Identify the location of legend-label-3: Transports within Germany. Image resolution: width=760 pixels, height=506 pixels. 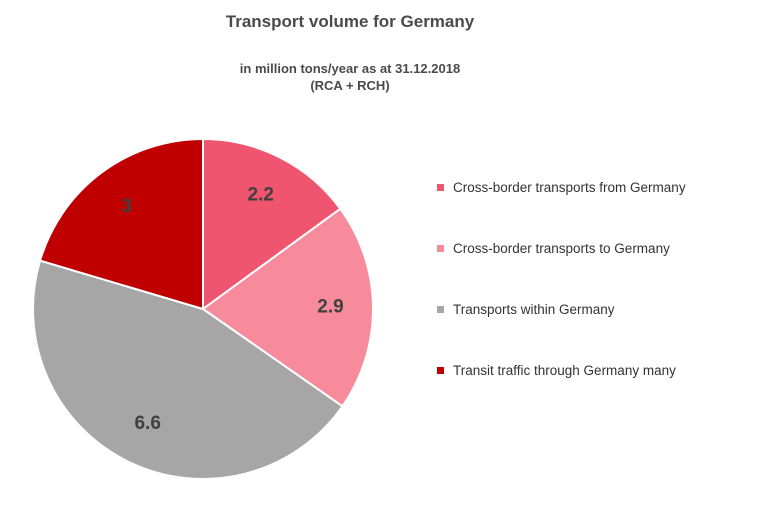
(534, 309).